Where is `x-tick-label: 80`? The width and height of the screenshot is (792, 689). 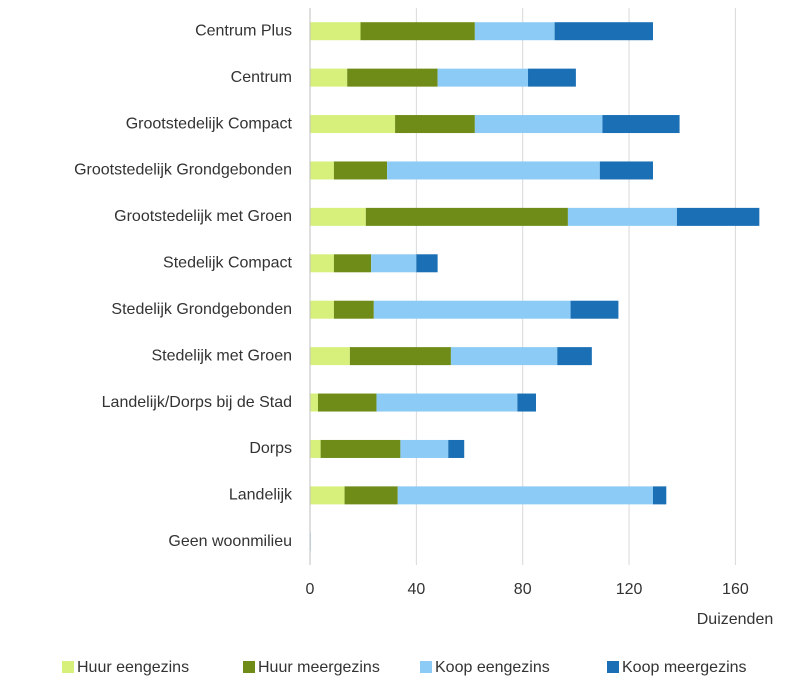 x-tick-label: 80 is located at coordinates (523, 589).